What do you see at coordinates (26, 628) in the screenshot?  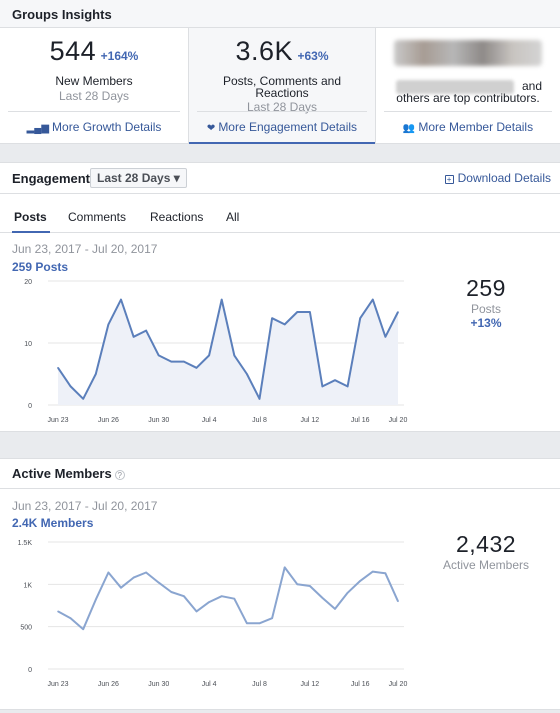 I see `active-y-tick-label: 500` at bounding box center [26, 628].